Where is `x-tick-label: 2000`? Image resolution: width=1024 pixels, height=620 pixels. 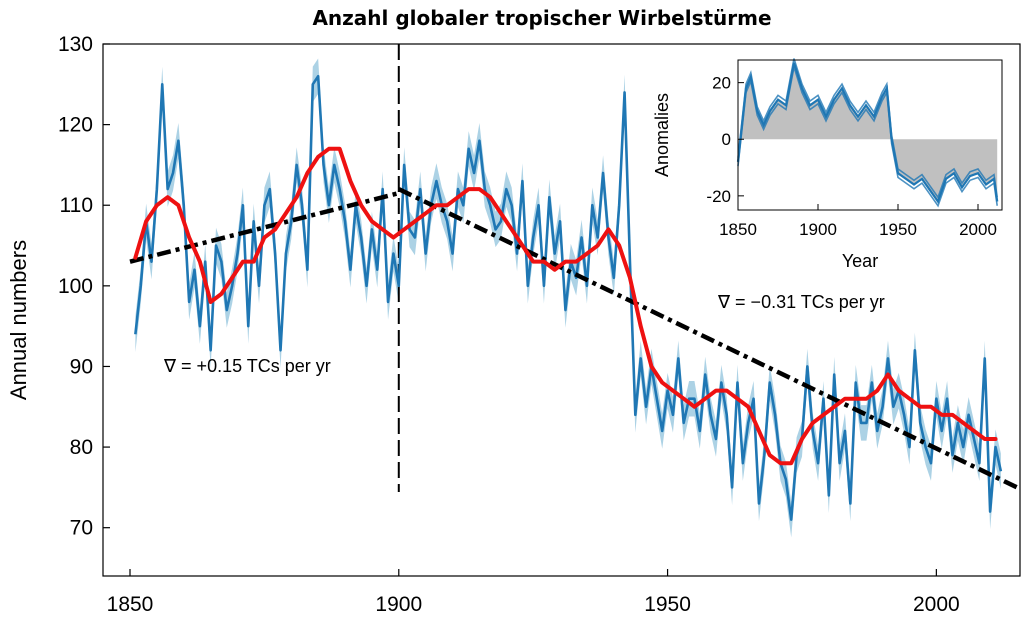 x-tick-label: 2000 is located at coordinates (936, 604).